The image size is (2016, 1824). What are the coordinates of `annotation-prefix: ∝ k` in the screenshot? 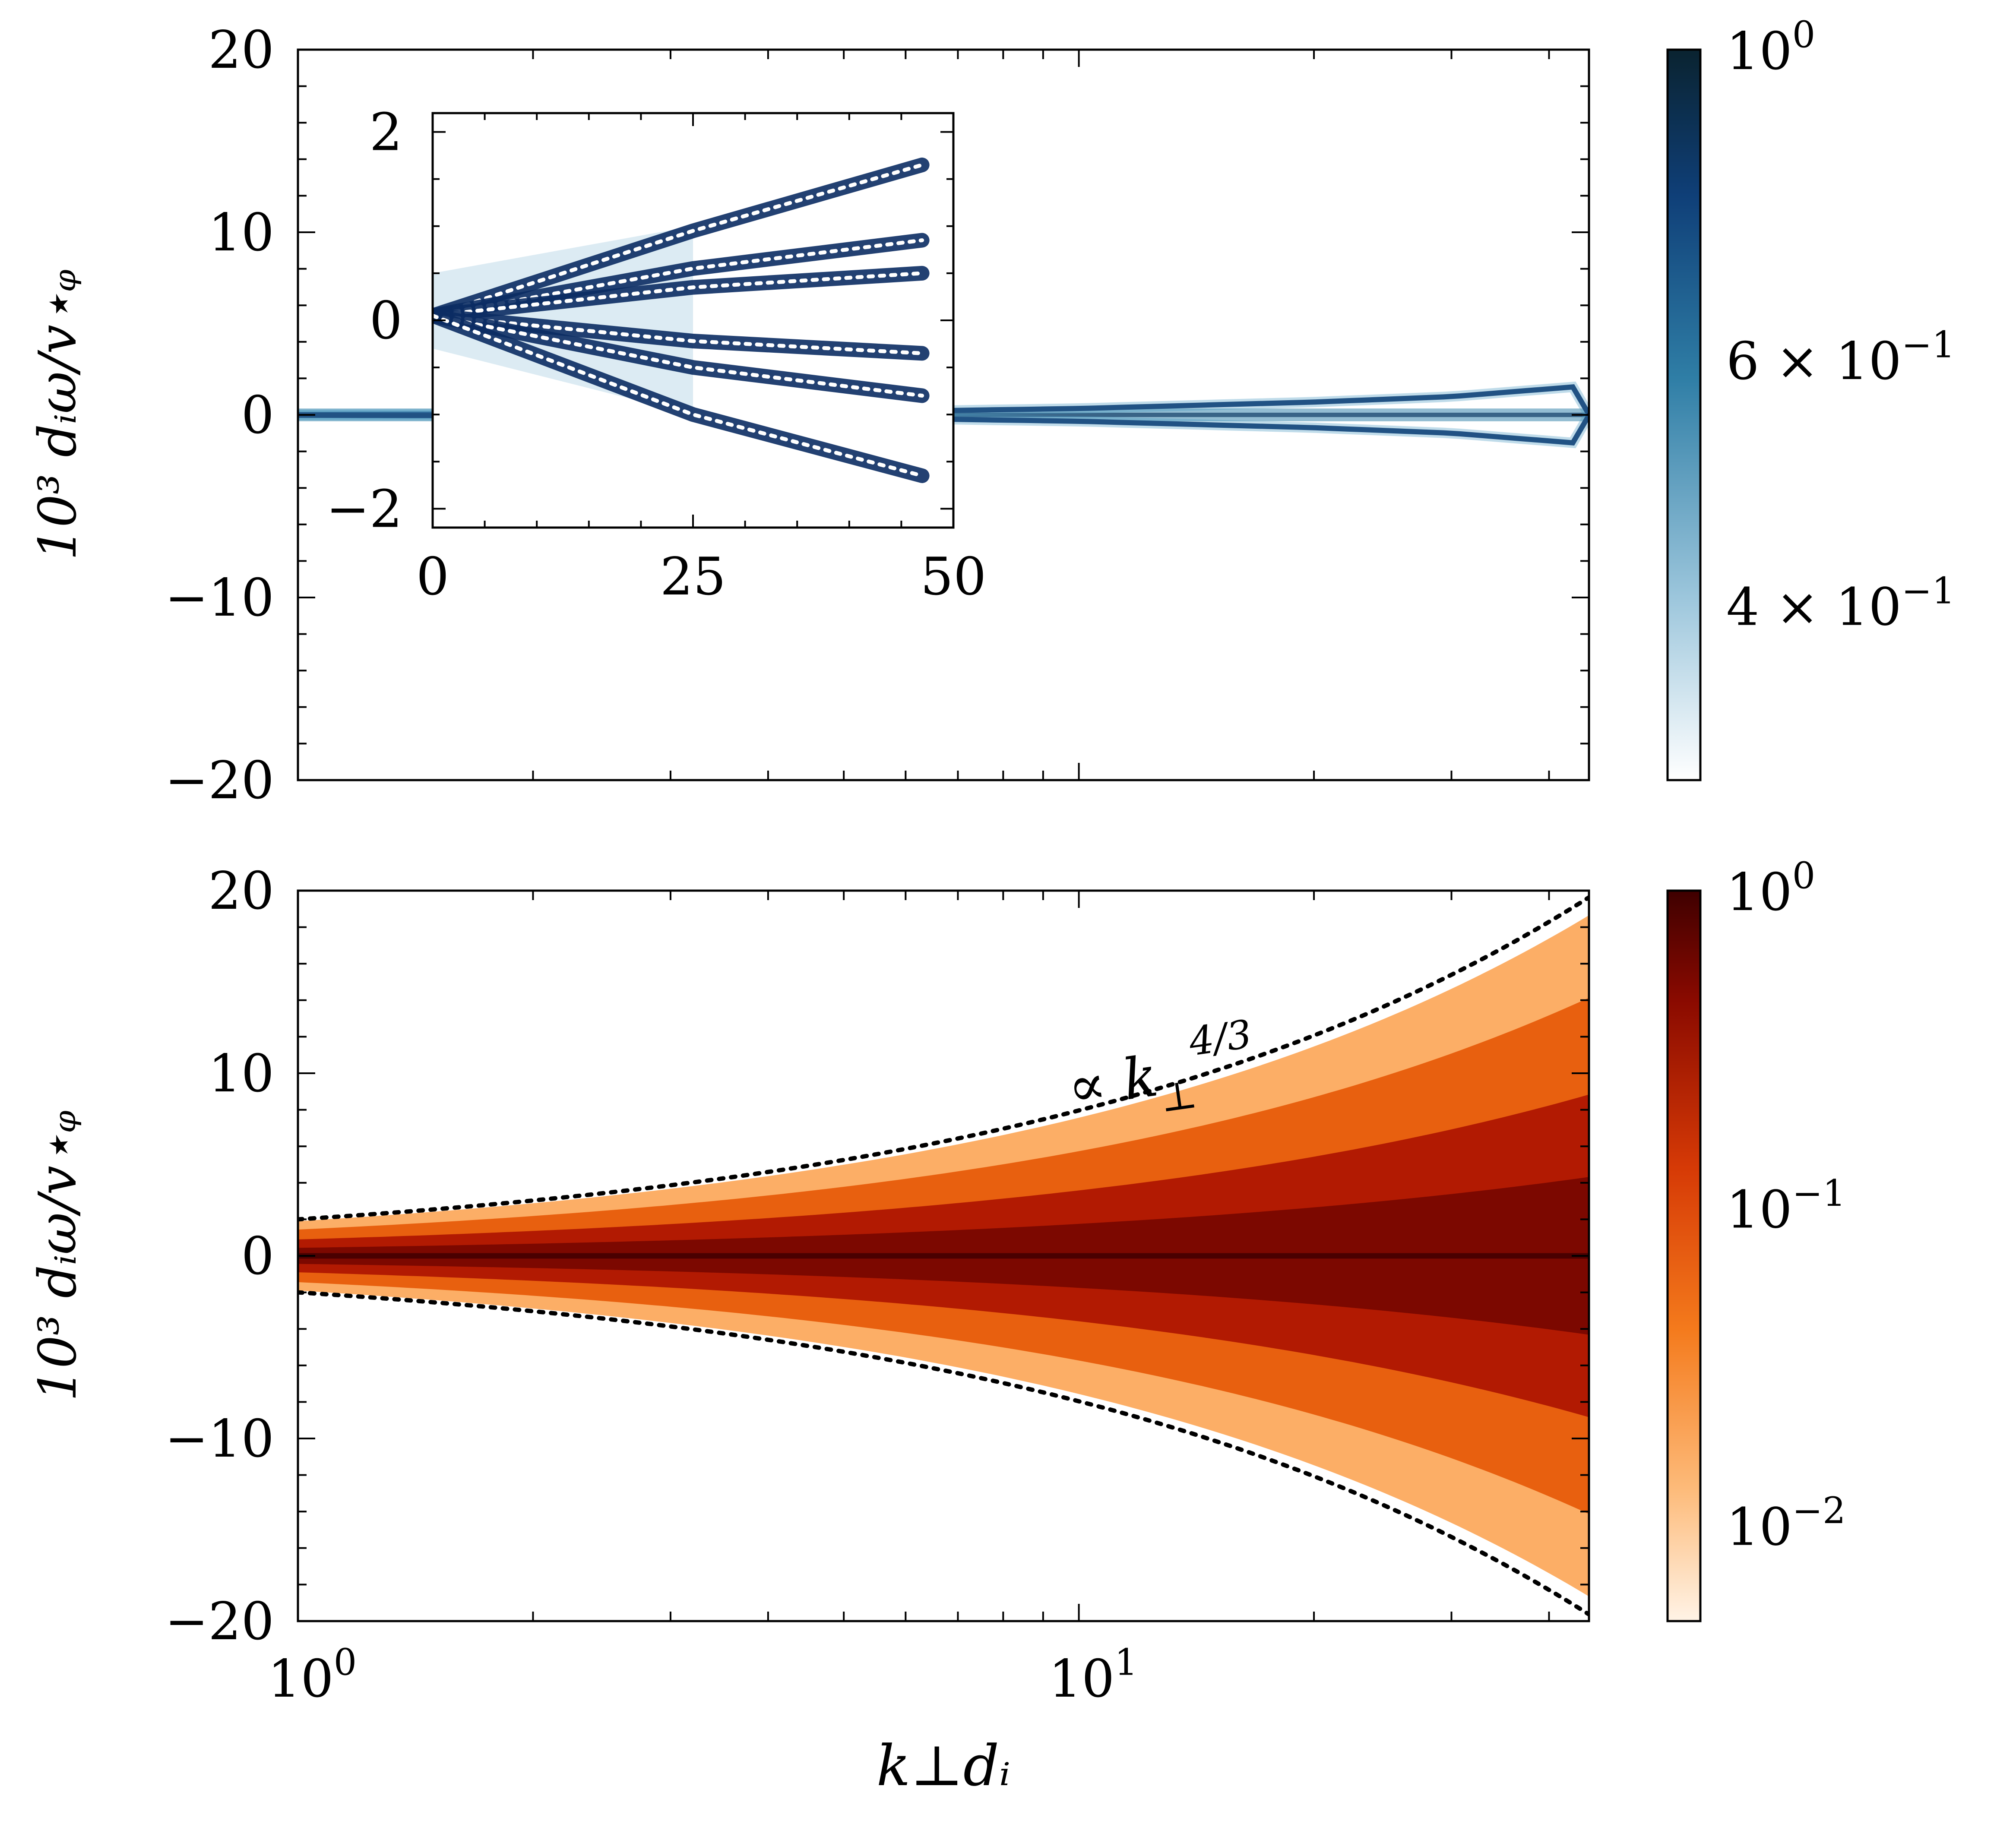 It's located at (1112, 1082).